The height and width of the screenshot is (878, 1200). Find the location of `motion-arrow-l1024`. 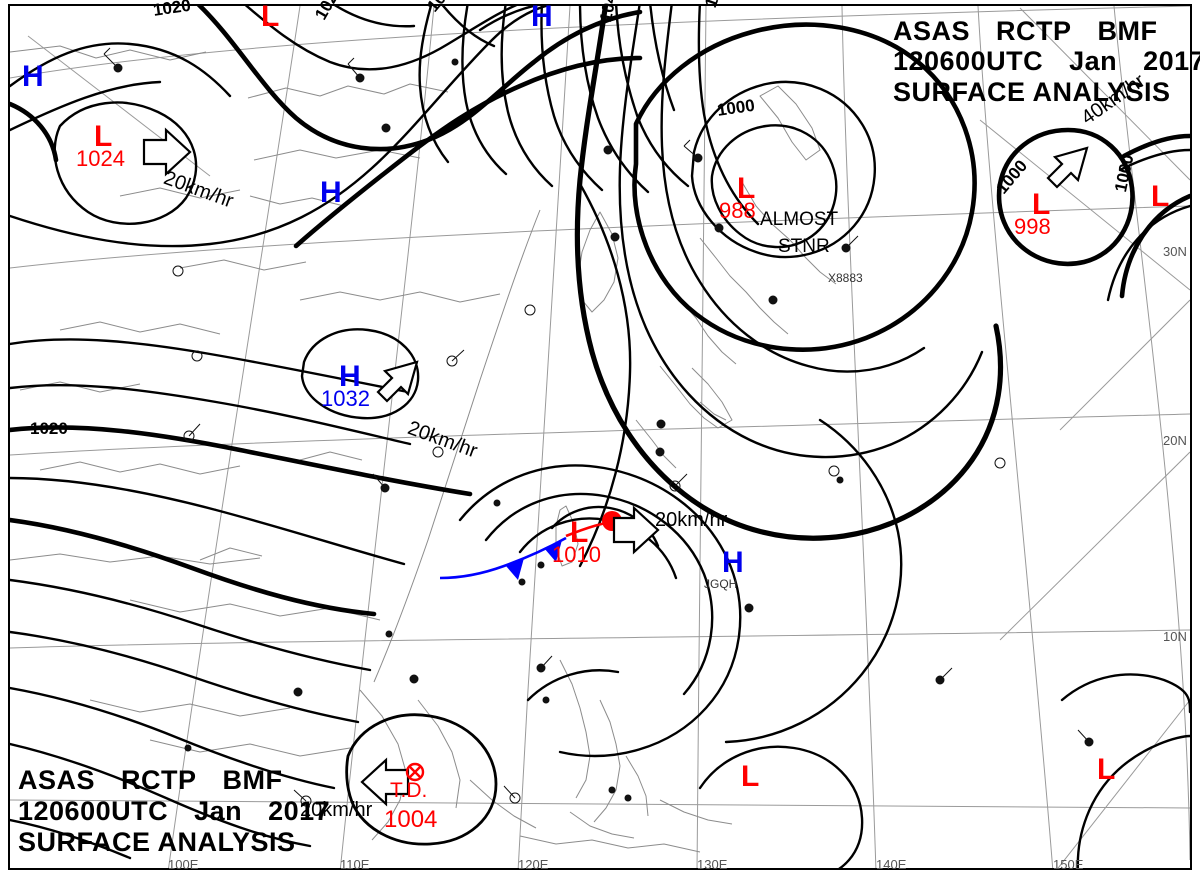

motion-arrow-l1024 is located at coordinates (167, 152).